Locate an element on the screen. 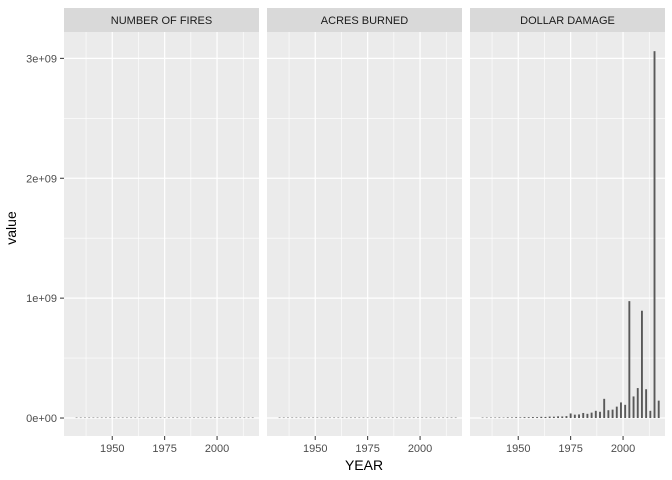 The height and width of the screenshot is (480, 672). y-tick-label: 3e+09 is located at coordinates (41, 59).